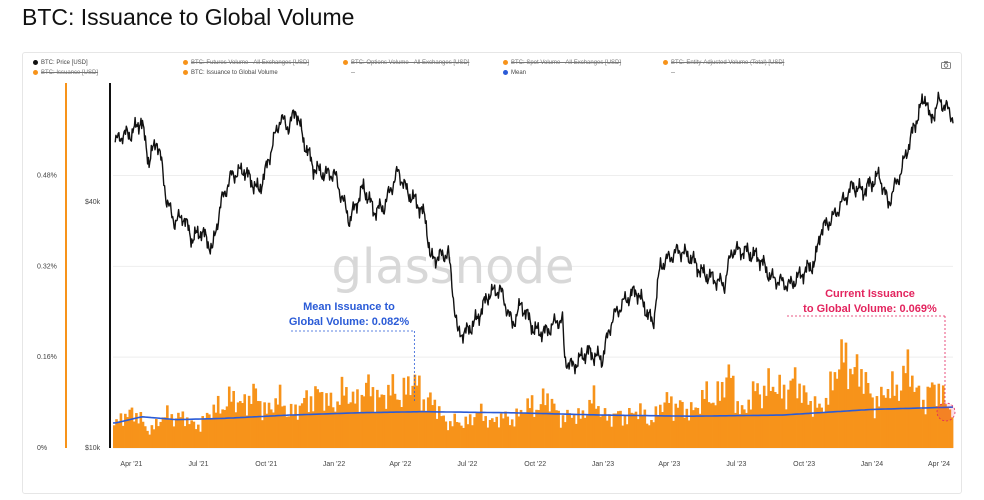 The width and height of the screenshot is (984, 500). Describe the element at coordinates (60, 63) in the screenshot. I see `legend-item: BTC: Price [USD]` at that location.